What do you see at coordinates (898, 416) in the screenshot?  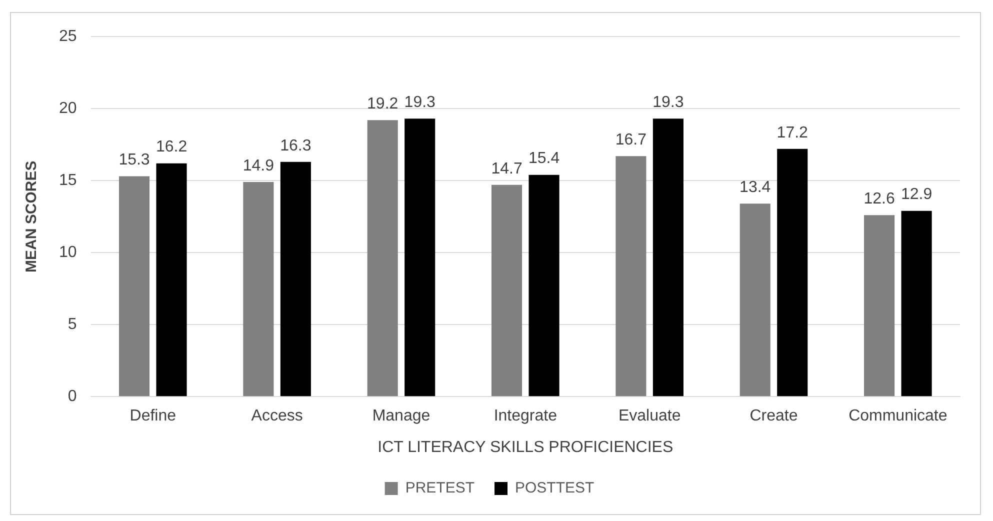 I see `x-tick-label: Communicate` at bounding box center [898, 416].